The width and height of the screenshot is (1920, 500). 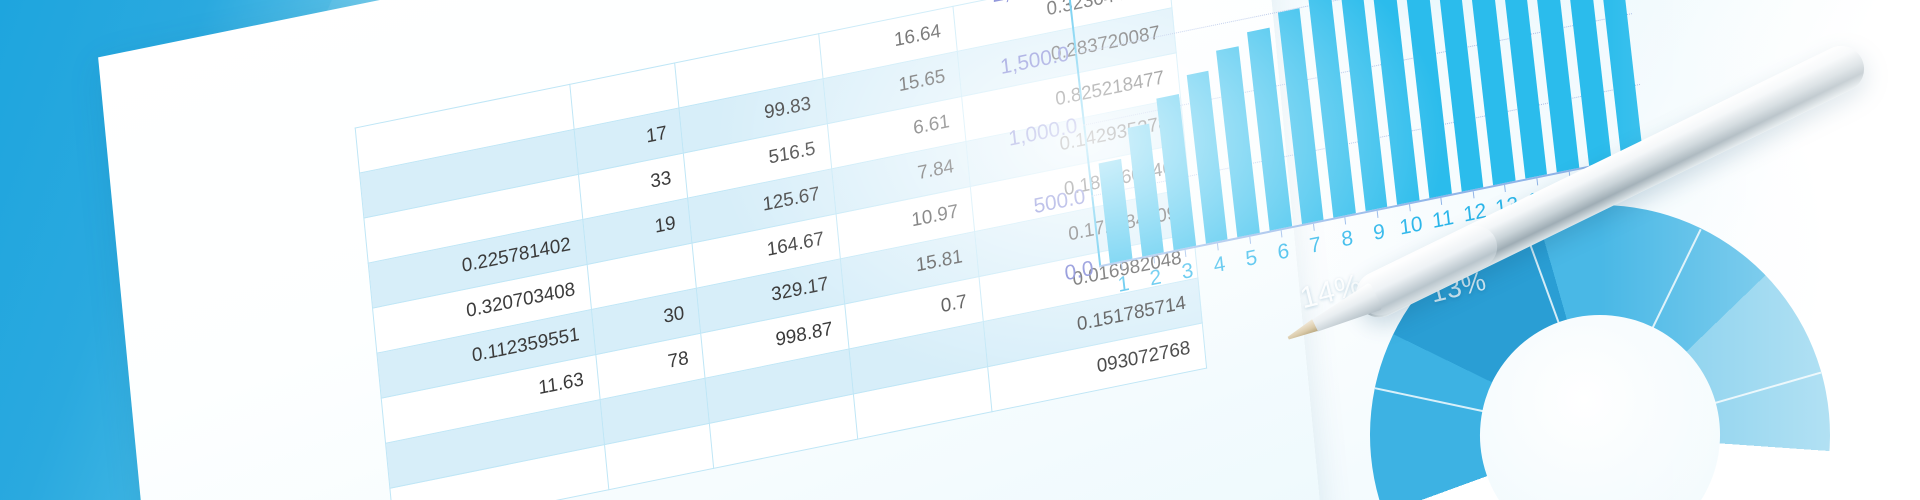 I want to click on chart-x-tick-label: 12, so click(x=1475, y=213).